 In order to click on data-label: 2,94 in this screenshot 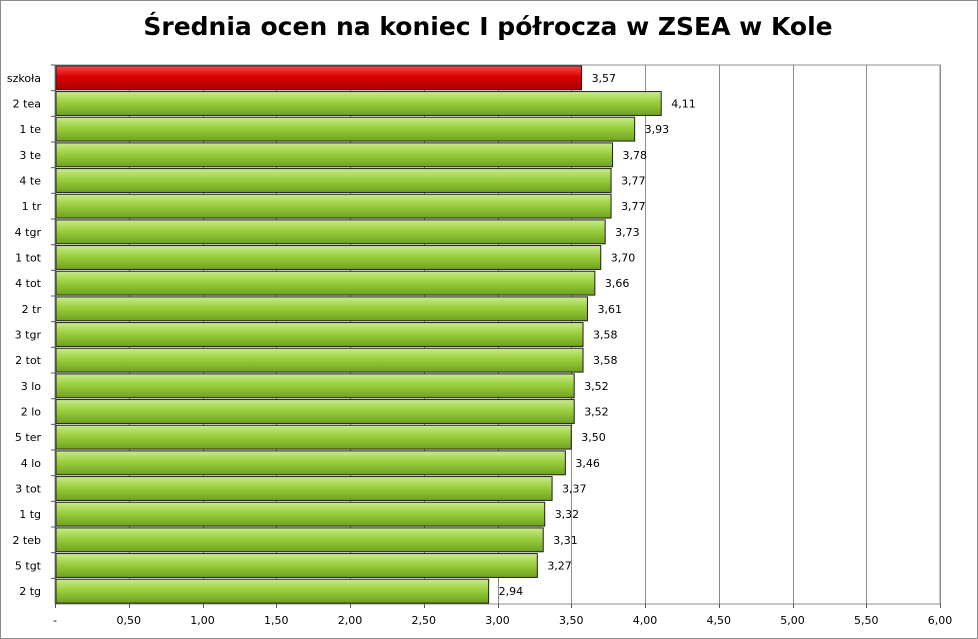, I will do `click(511, 591)`.